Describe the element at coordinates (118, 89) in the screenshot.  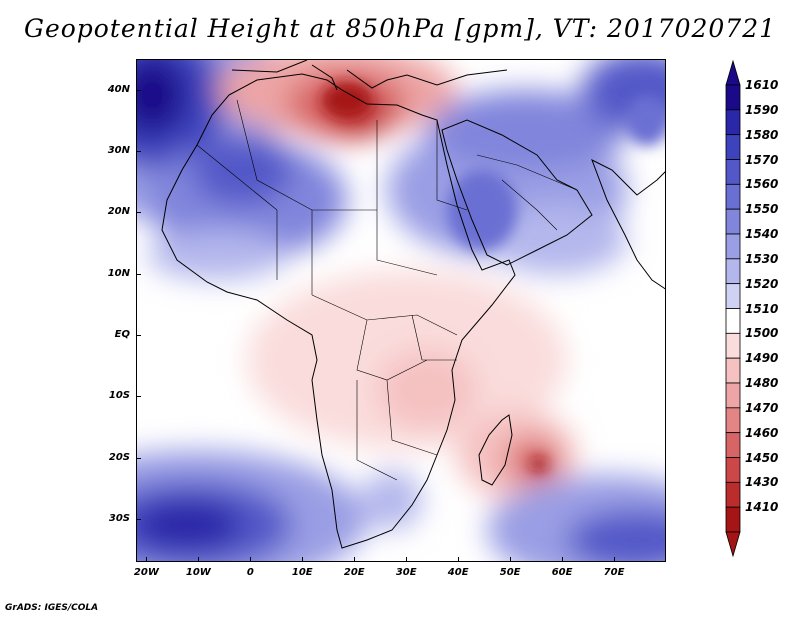
I see `lat-label: 40N` at that location.